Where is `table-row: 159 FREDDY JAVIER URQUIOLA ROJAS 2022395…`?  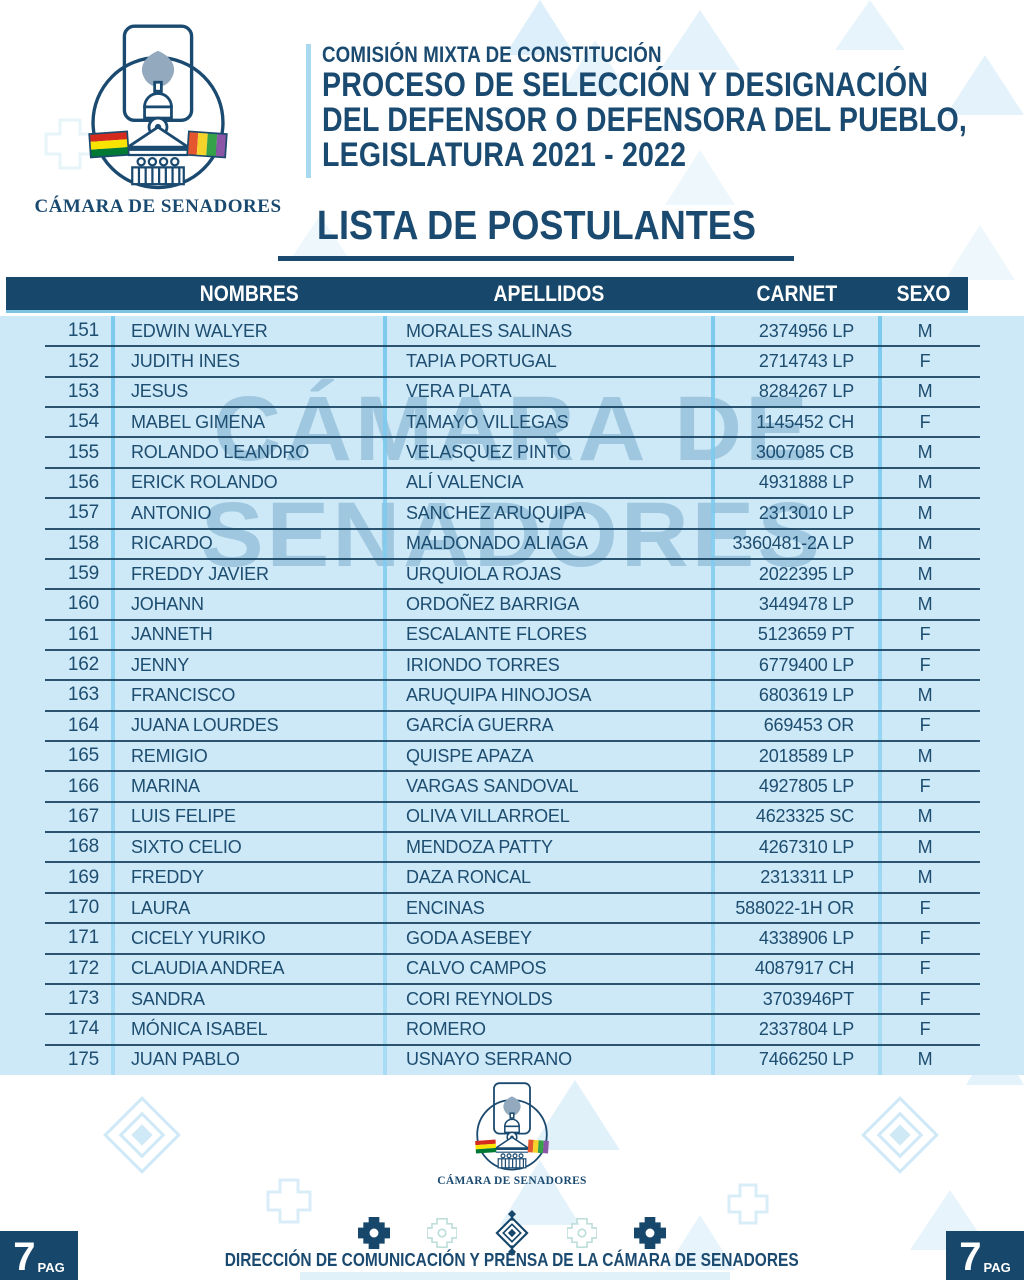 table-row: 159 FREDDY JAVIER URQUIOLA ROJAS 2022395… is located at coordinates (512, 575).